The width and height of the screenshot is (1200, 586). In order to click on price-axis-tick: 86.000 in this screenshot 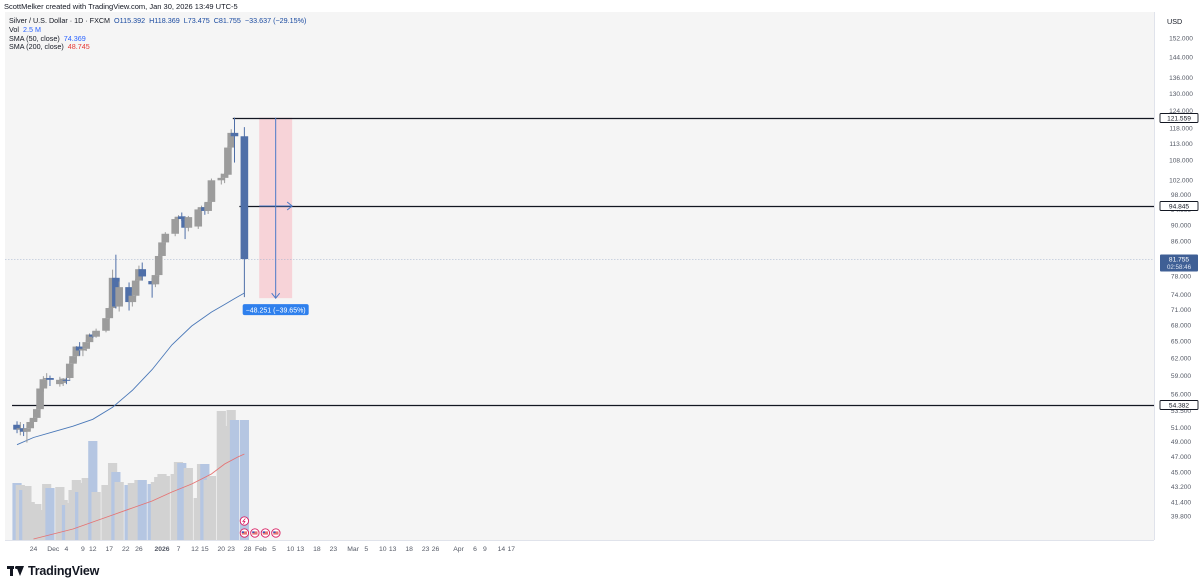, I will do `click(1181, 242)`.